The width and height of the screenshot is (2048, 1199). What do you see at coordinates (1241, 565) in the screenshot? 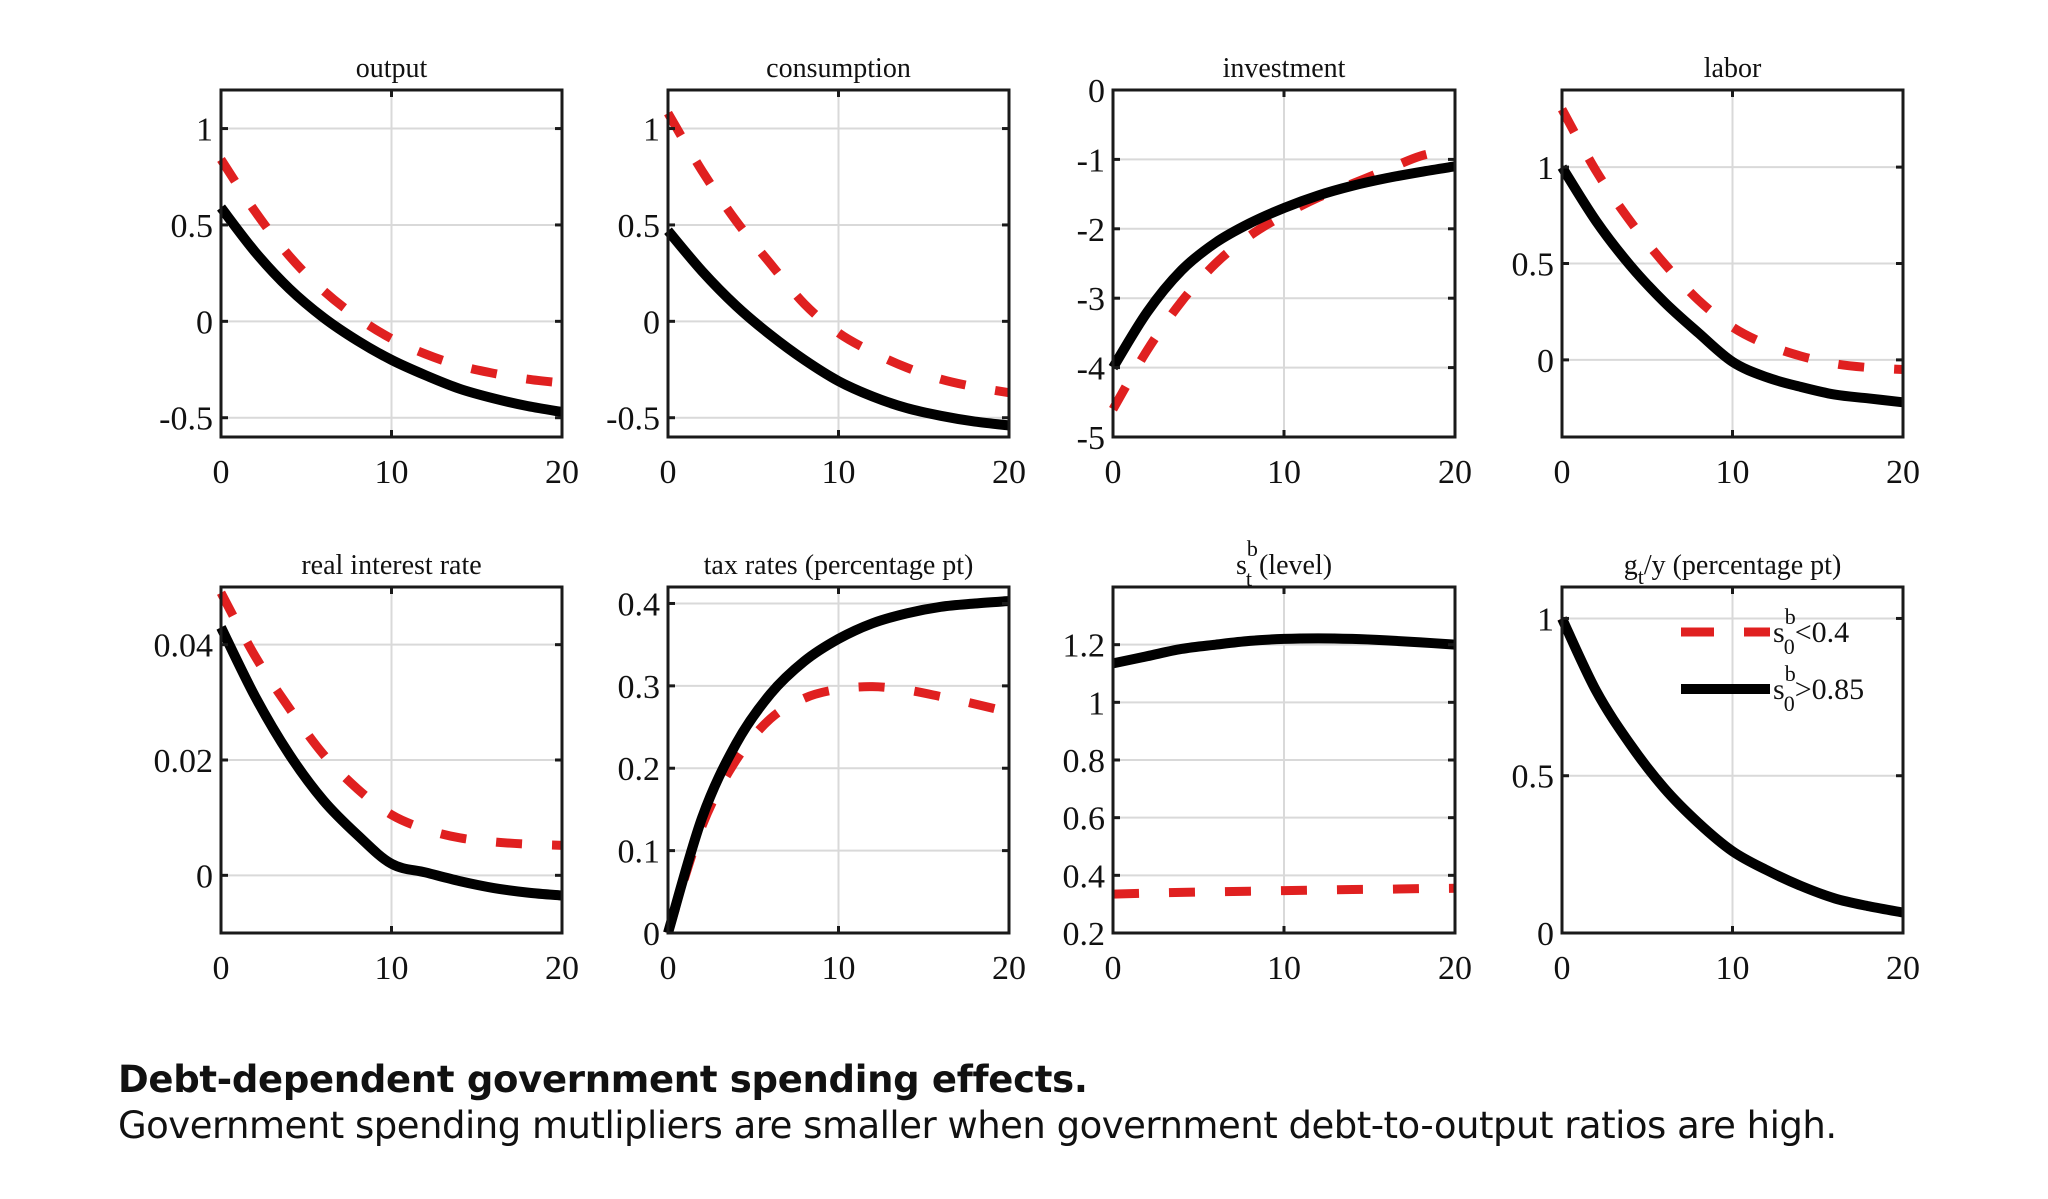
I see `panel-title-base: s` at bounding box center [1241, 565].